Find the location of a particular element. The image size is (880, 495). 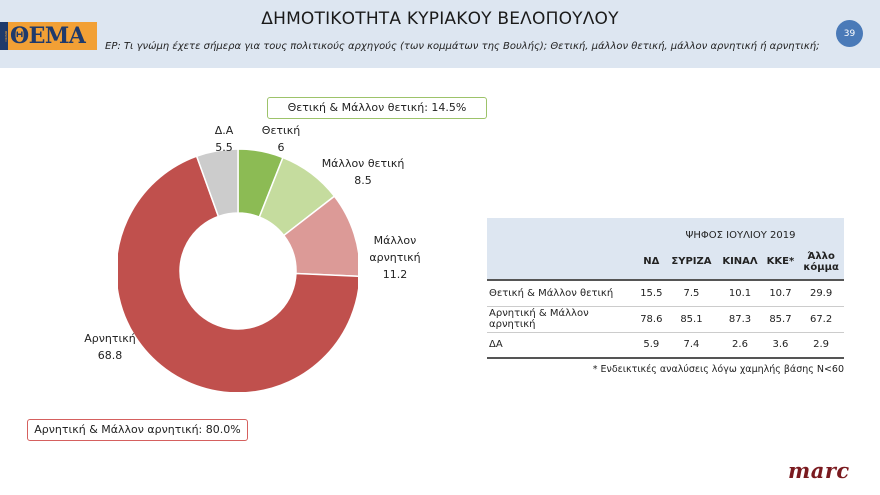

label-mallon-arnitiki: Μάλλον αρνητική 11.2 is located at coordinates (395, 257).